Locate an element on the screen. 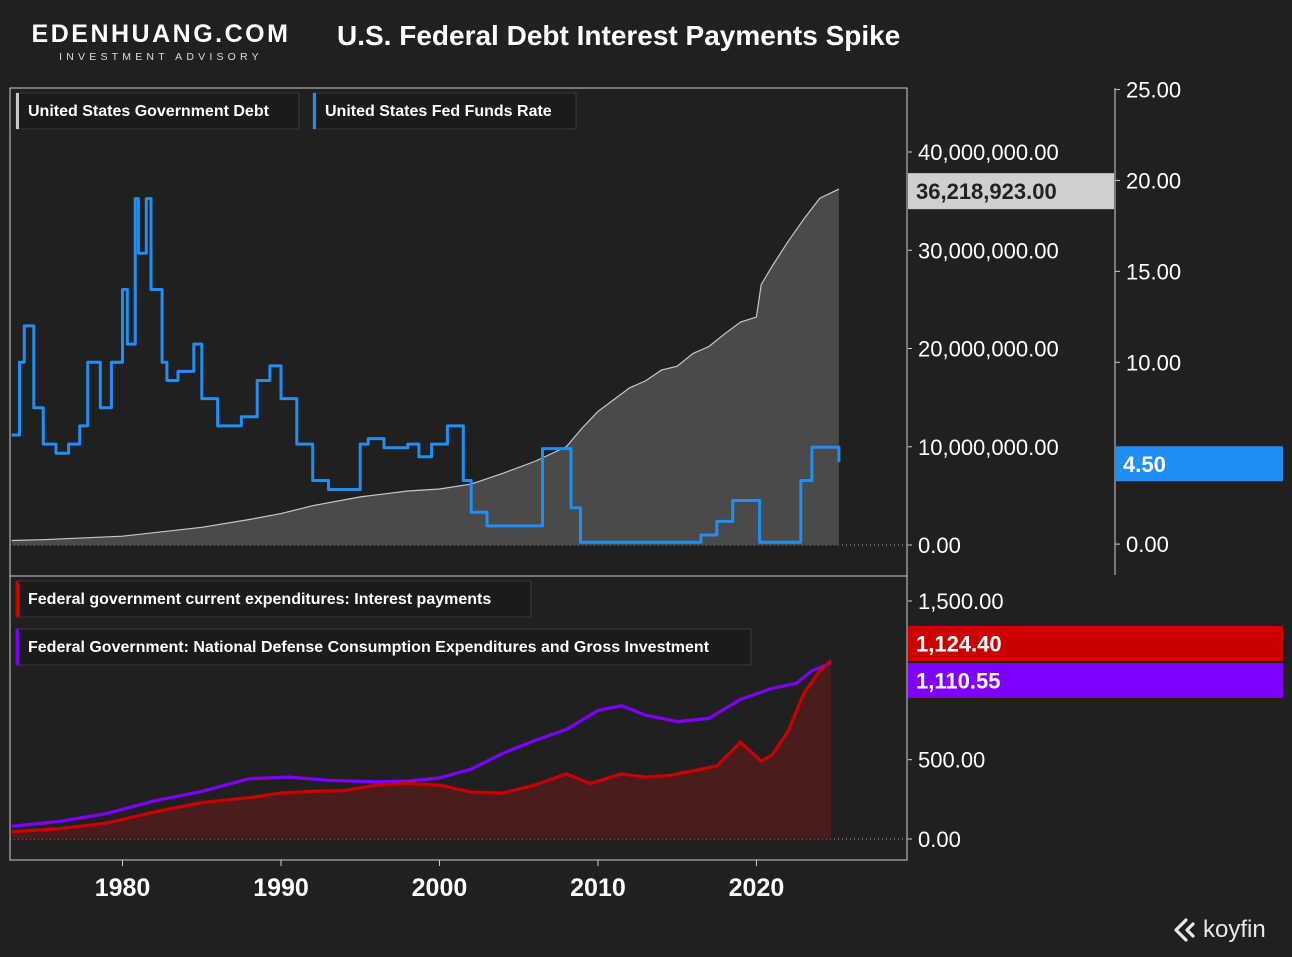 The width and height of the screenshot is (1292, 957). bottom-axis-tick: 0.00 is located at coordinates (939, 839).